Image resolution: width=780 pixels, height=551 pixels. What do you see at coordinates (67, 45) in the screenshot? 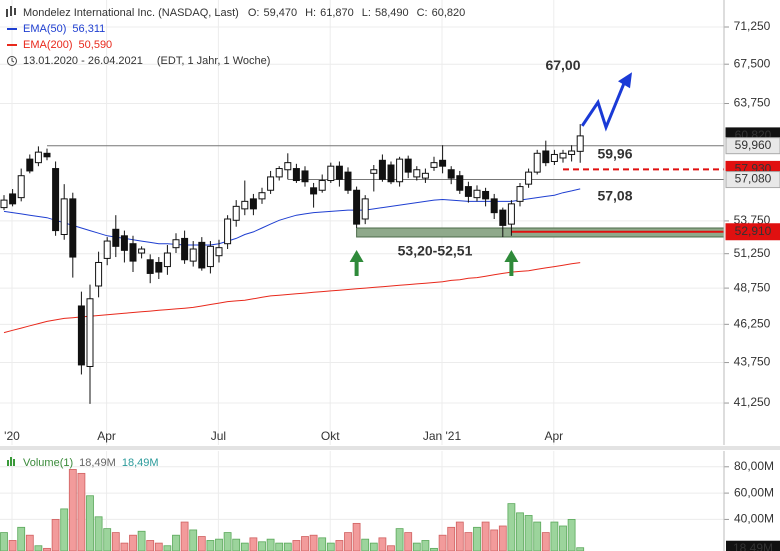
I see `legend-entry: EMA(200) 50,590` at bounding box center [67, 45].